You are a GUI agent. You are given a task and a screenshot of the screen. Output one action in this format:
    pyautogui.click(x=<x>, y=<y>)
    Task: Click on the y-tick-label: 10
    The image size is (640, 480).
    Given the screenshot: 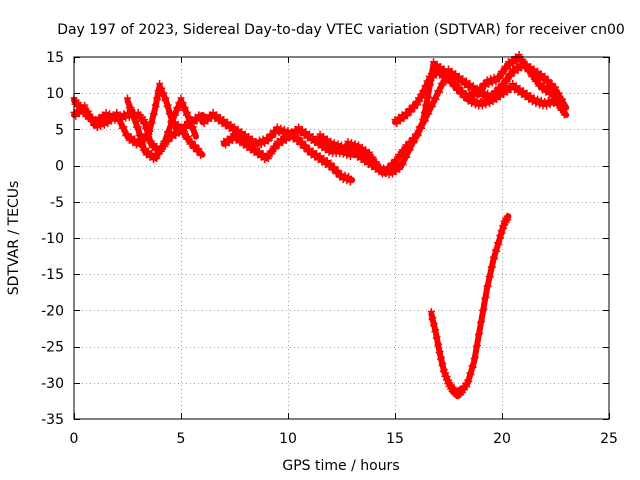 What is the action you would take?
    pyautogui.click(x=55, y=94)
    